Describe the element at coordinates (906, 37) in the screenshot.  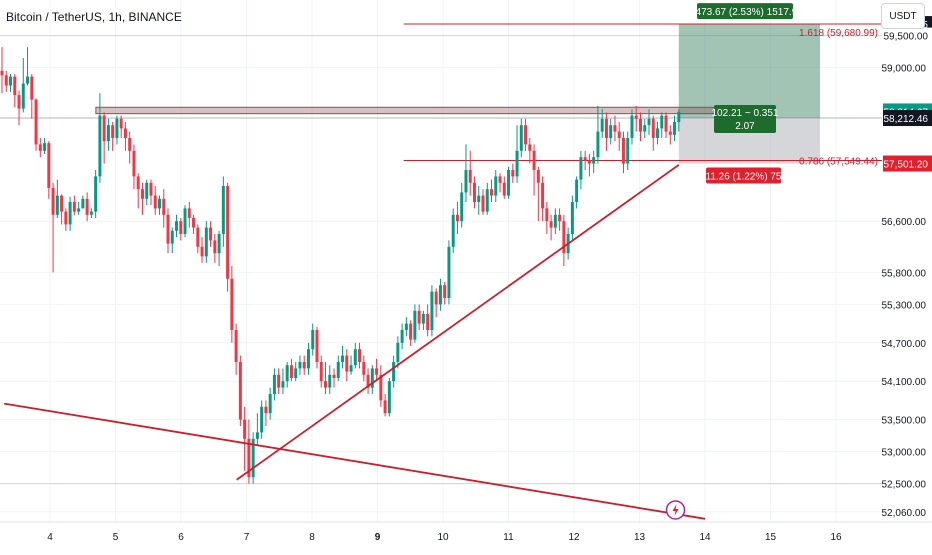
I see `price-tag-plain: 59,500.00` at that location.